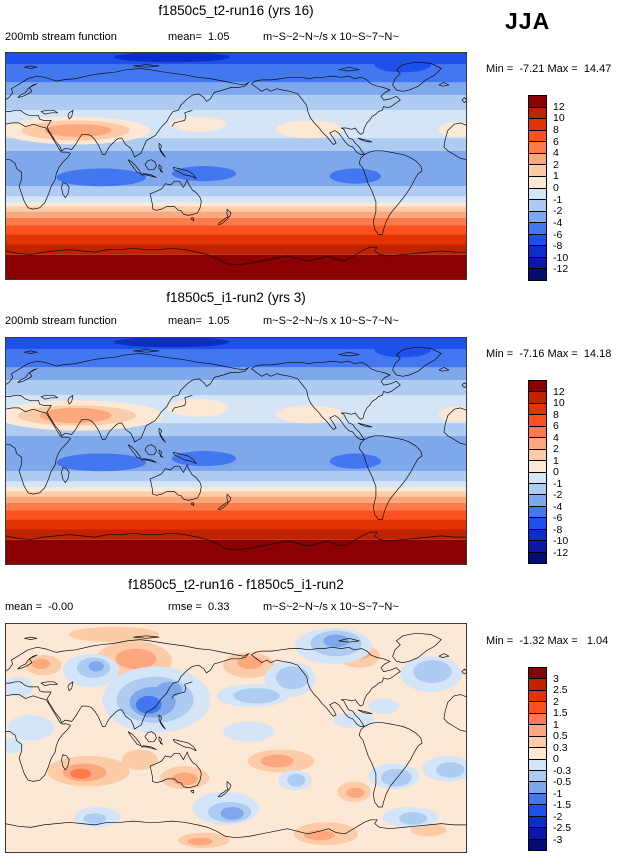 This screenshot has width=617, height=861. I want to click on colorbar-case1: 12 10 8 6 4 2 1 0 -1 -2 -4 -6 -8 -10 -12, so click(572, 188).